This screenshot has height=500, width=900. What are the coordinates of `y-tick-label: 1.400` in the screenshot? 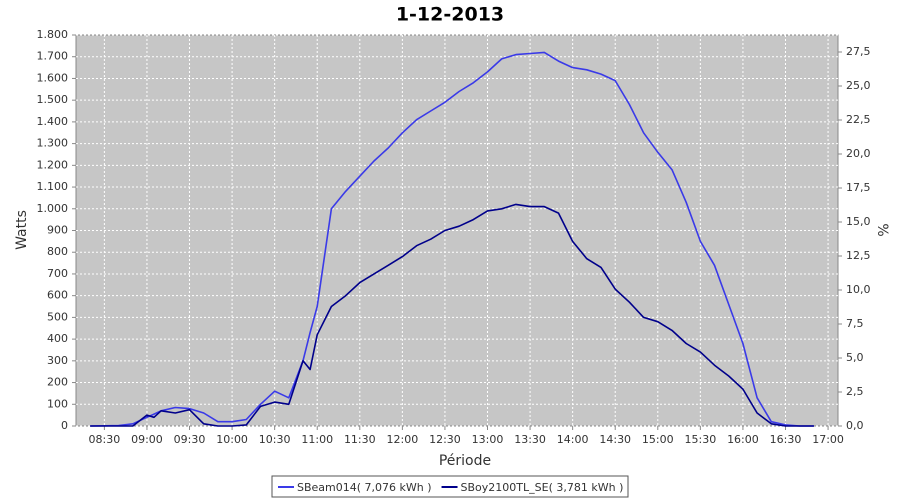 It's located at (53, 121).